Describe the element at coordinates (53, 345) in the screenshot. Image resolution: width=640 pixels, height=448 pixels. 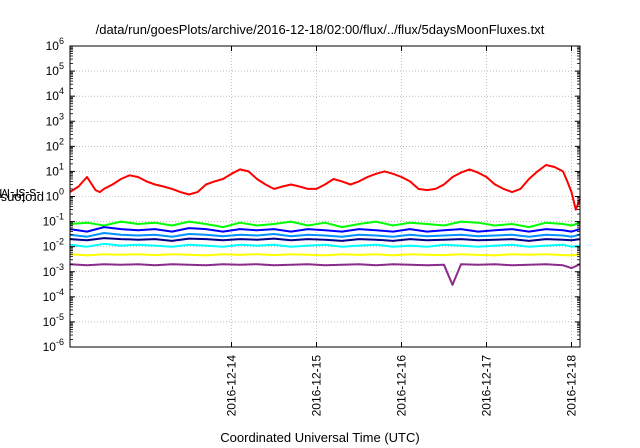
I see `y-tick-label: 10⁻⁶` at that location.